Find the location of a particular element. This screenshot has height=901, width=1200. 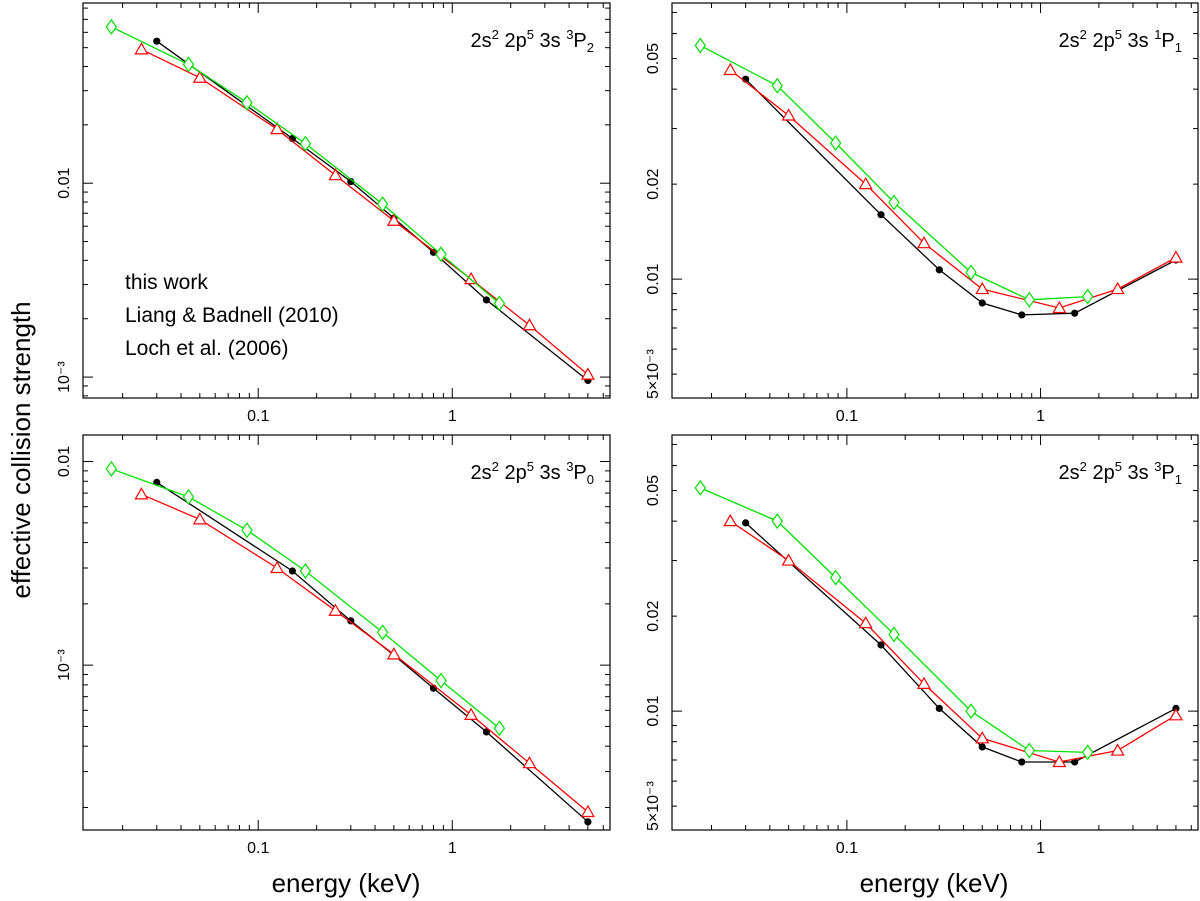

figure-xlabel-left: energy (keV) is located at coordinates (346, 883).